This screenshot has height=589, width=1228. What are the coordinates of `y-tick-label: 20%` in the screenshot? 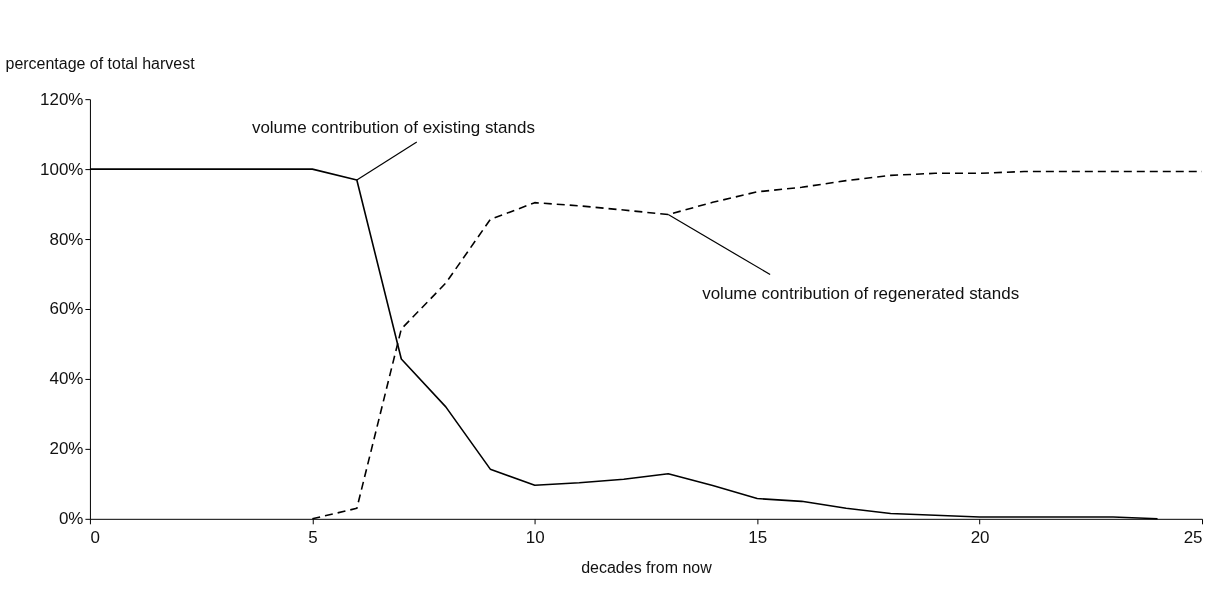 It's located at (66, 449).